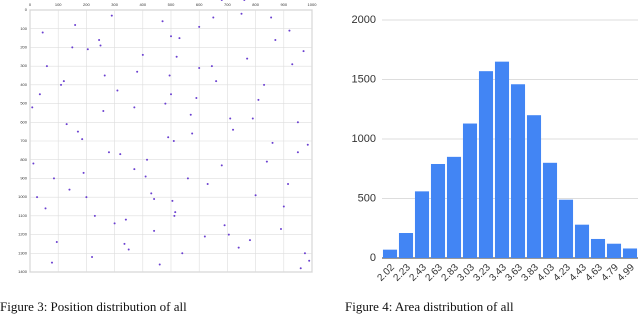  What do you see at coordinates (227, 4) in the screenshot?
I see `x-tick-label: 700` at bounding box center [227, 4].